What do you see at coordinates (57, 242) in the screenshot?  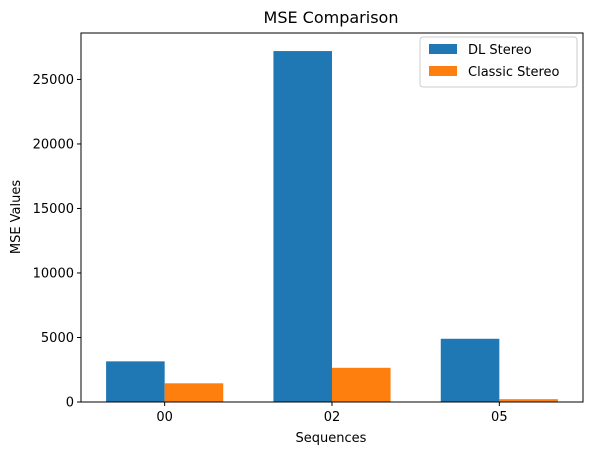 I see `y-axis: 0 5000 10000 15000 20000 25000` at bounding box center [57, 242].